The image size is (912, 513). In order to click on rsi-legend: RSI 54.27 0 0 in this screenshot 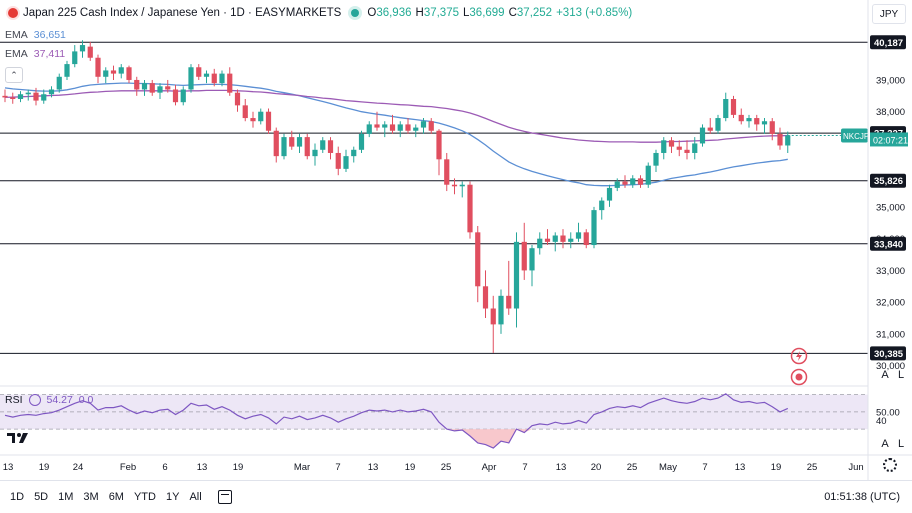, I will do `click(49, 400)`.